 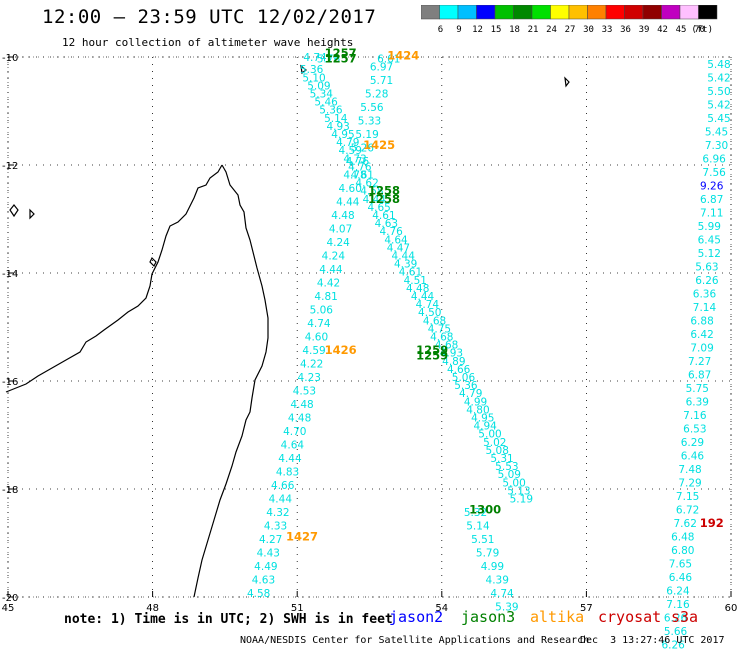 What do you see at coordinates (350, 189) in the screenshot?
I see `swh-value: 4.60` at bounding box center [350, 189].